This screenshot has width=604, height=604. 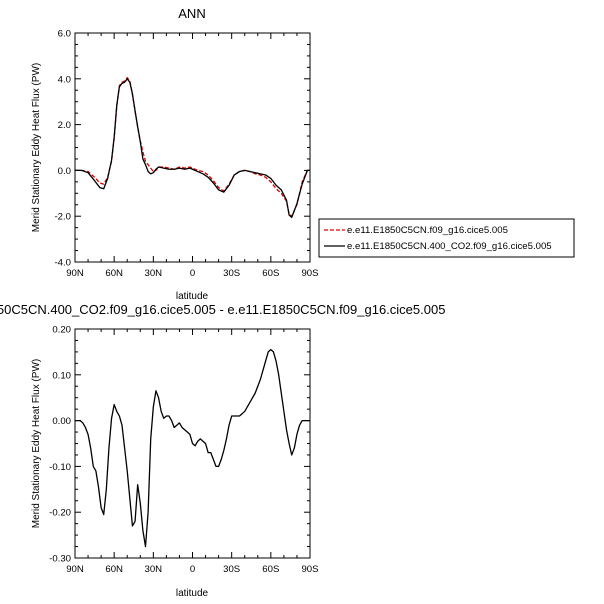 What do you see at coordinates (64, 125) in the screenshot?
I see `y-tick-label: 2.0` at bounding box center [64, 125].